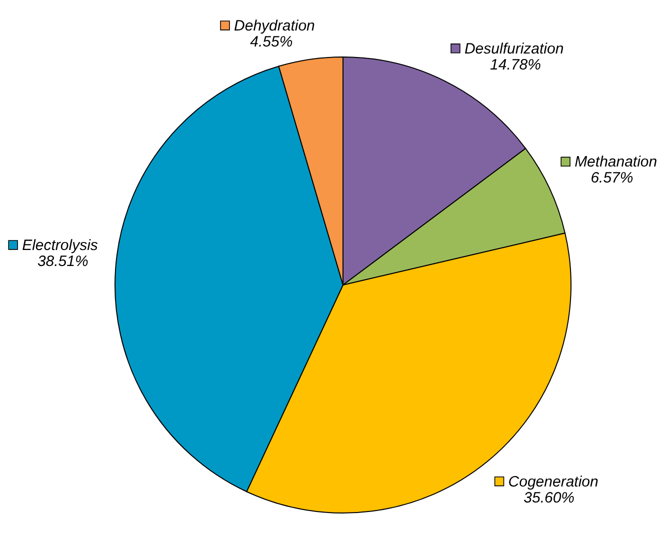  Describe the element at coordinates (274, 25) in the screenshot. I see `legend-label: Dehydration` at that location.